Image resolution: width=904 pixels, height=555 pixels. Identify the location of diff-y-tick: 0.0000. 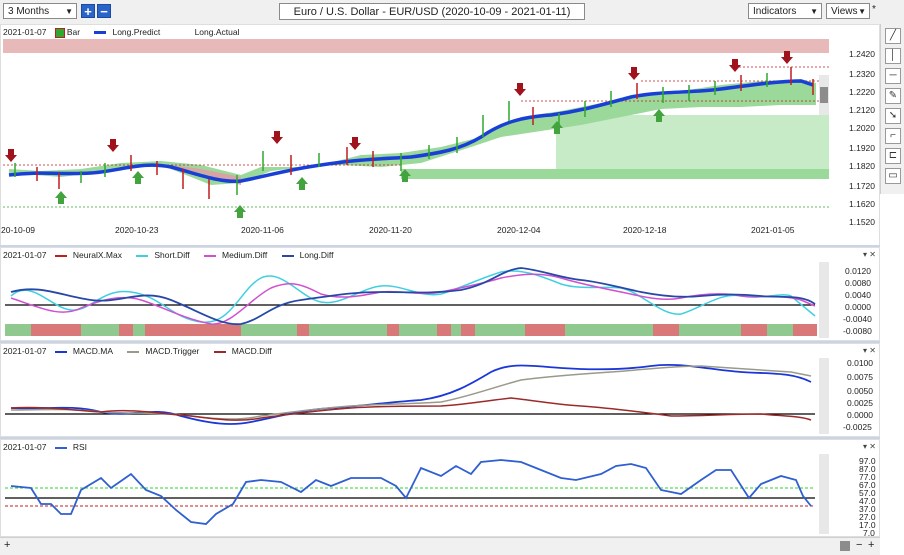
(858, 307).